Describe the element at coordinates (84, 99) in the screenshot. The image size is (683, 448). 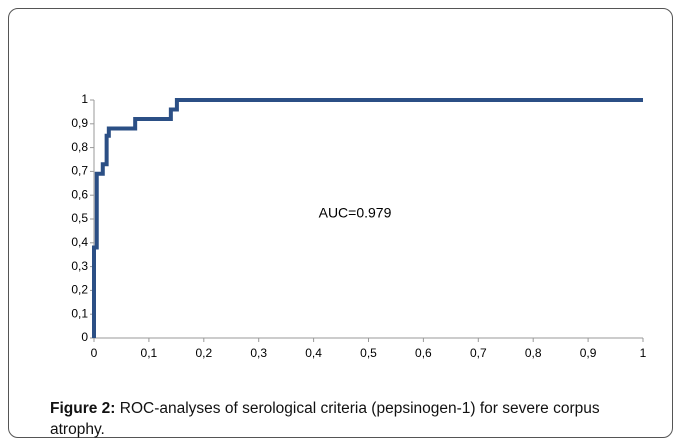
I see `y-tick-label: 1` at that location.